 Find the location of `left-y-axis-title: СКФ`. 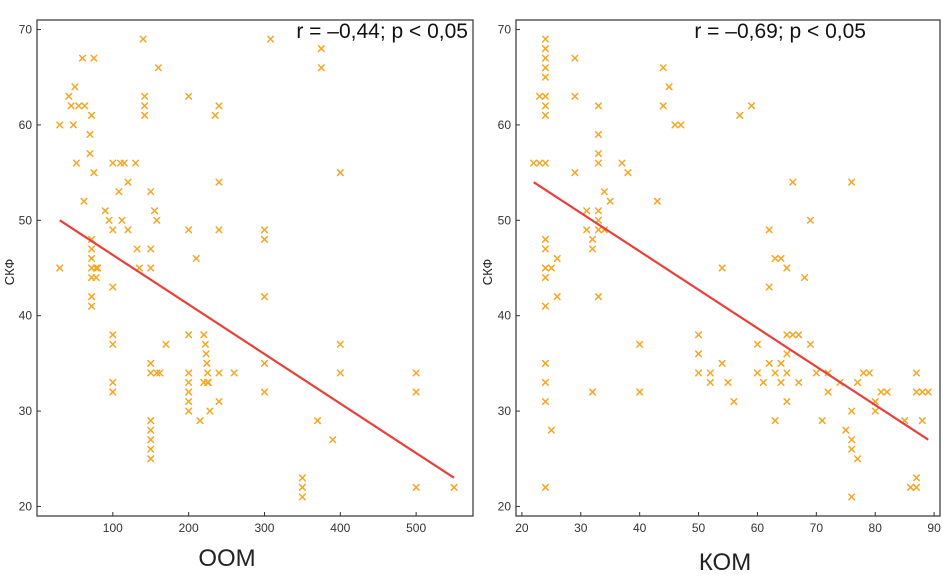

left-y-axis-title: СКФ is located at coordinates (9, 272).